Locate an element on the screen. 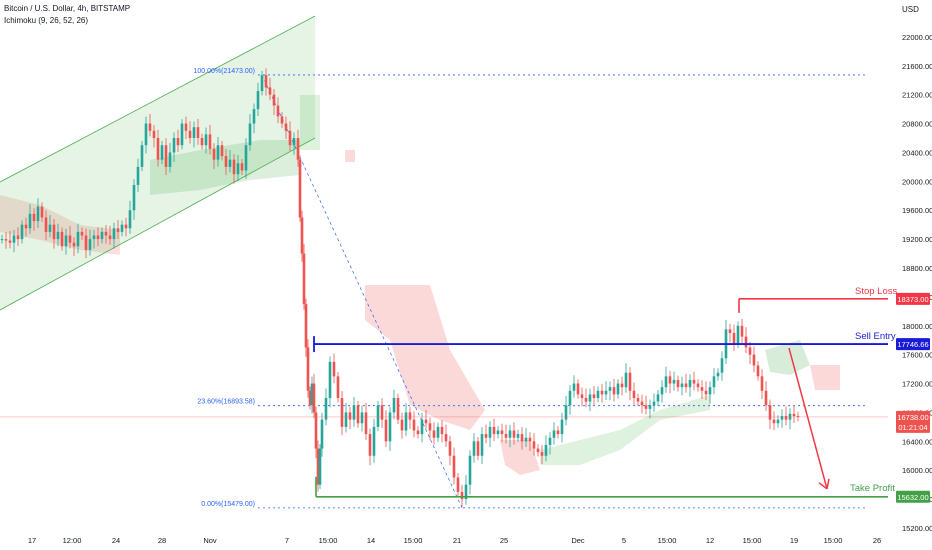 Image resolution: width=932 pixels, height=550 pixels. current-price-box is located at coordinates (913, 421).